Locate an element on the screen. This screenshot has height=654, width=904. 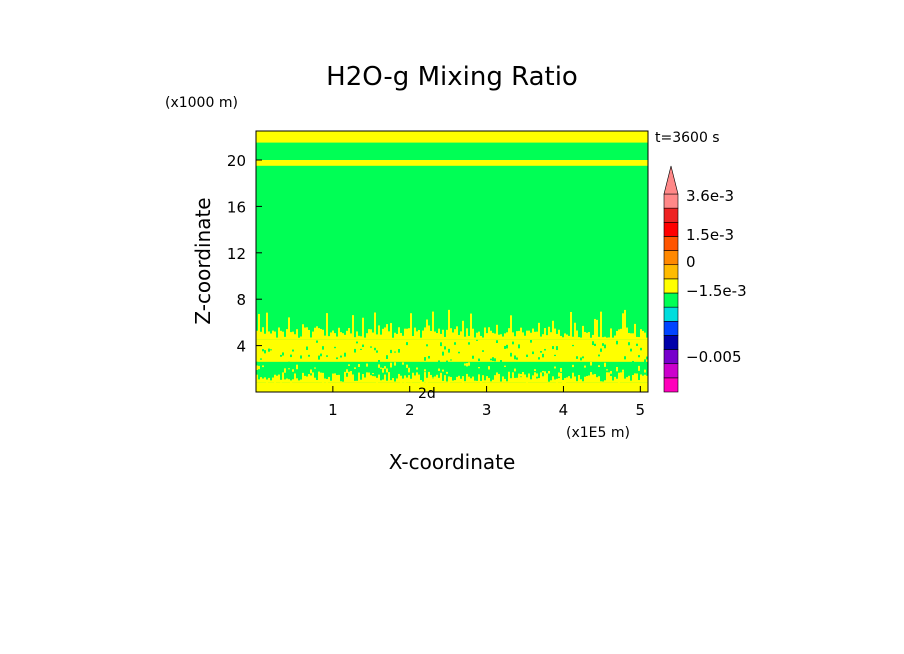
colorbar-label: 0 is located at coordinates (691, 262).